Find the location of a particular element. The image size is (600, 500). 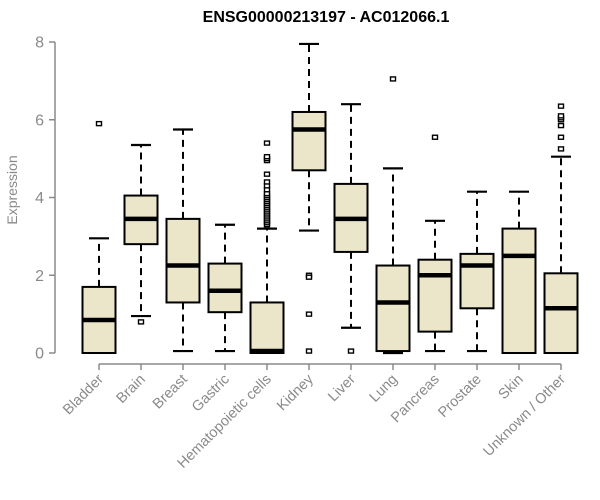

x-axis-label: Prostate is located at coordinates (459, 396).